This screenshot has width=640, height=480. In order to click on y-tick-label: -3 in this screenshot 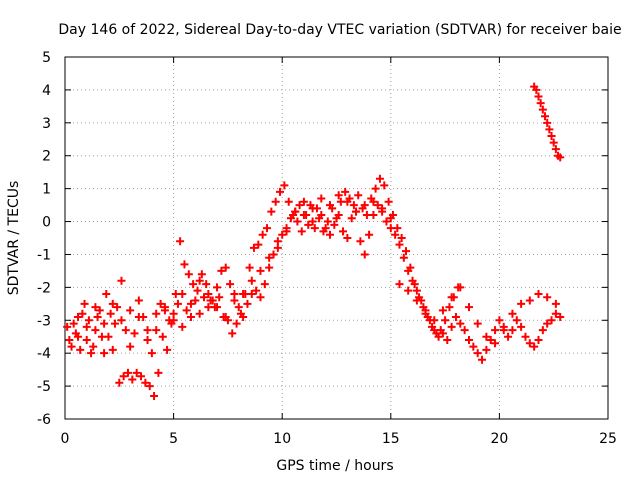, I will do `click(44, 321)`.